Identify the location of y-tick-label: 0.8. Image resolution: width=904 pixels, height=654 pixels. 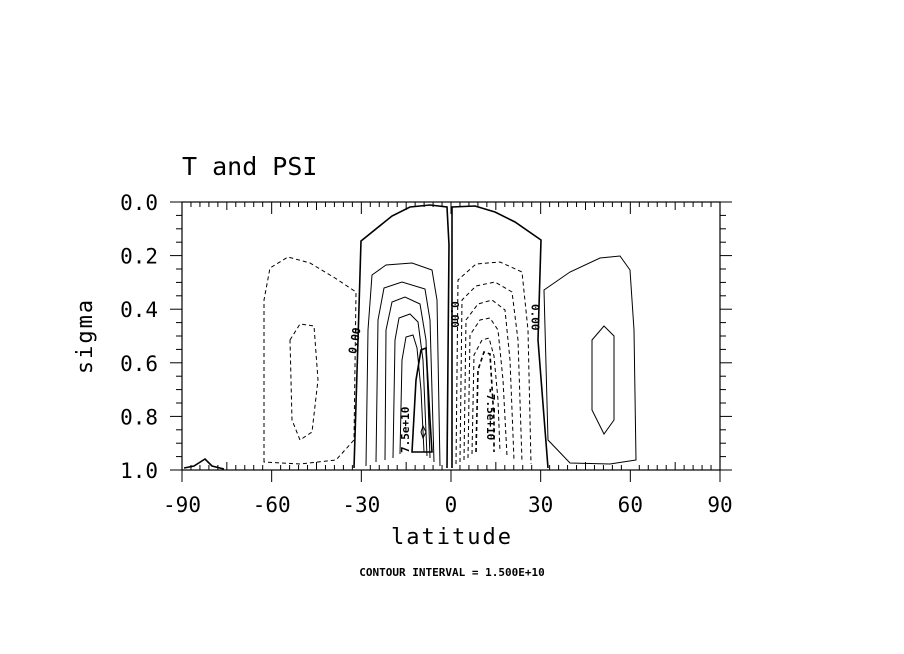
(139, 417).